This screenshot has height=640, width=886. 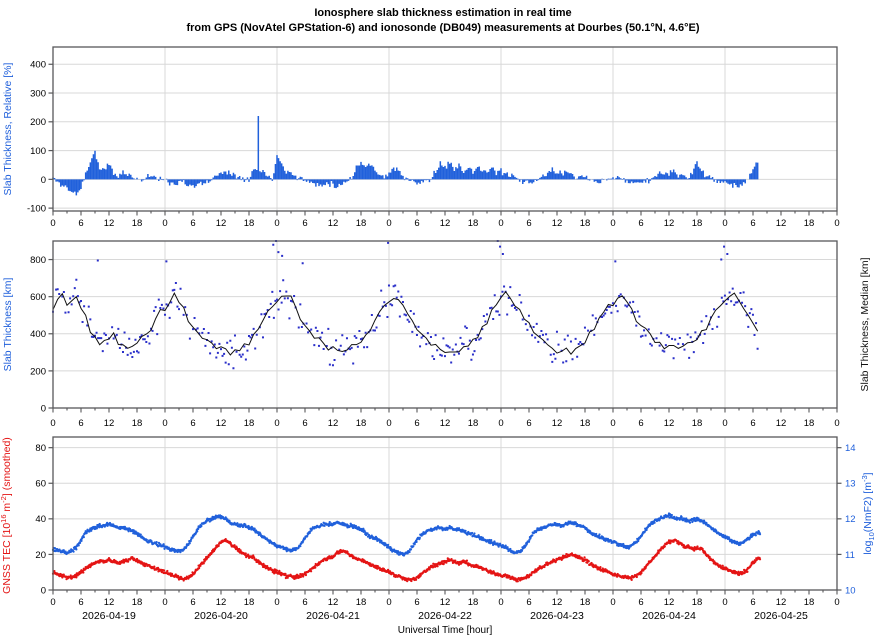 I want to click on svg-text: 2026-04-21, so click(x=333, y=616).